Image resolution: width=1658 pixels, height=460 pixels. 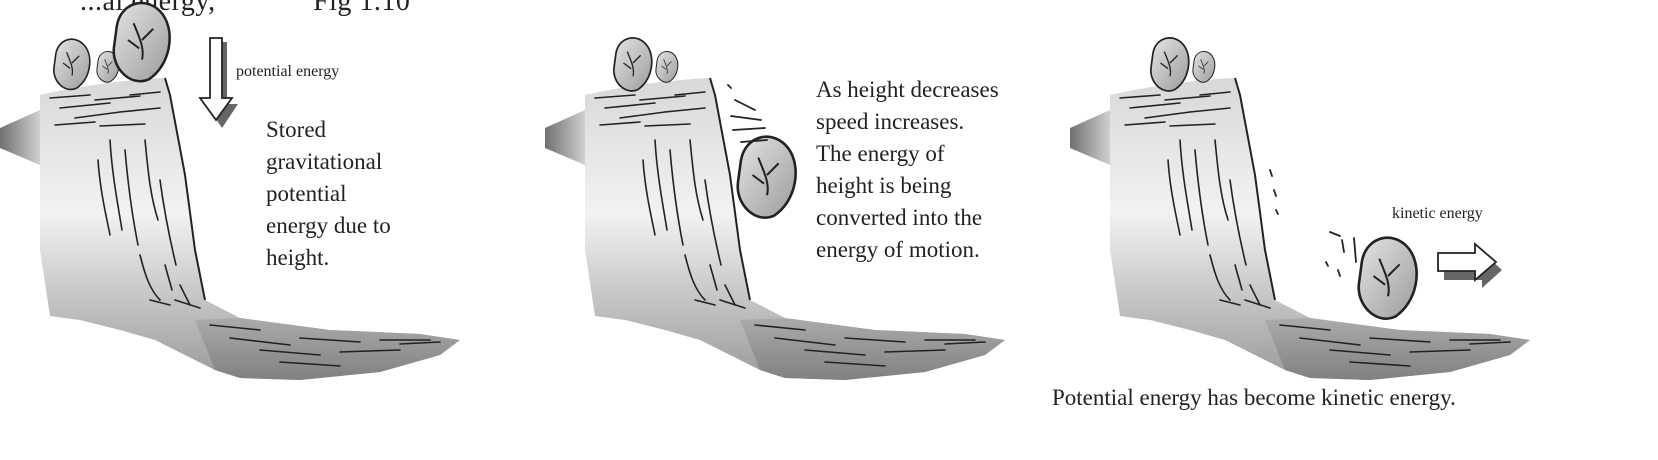 I want to click on caption-line: gravitational, so click(x=324, y=161).